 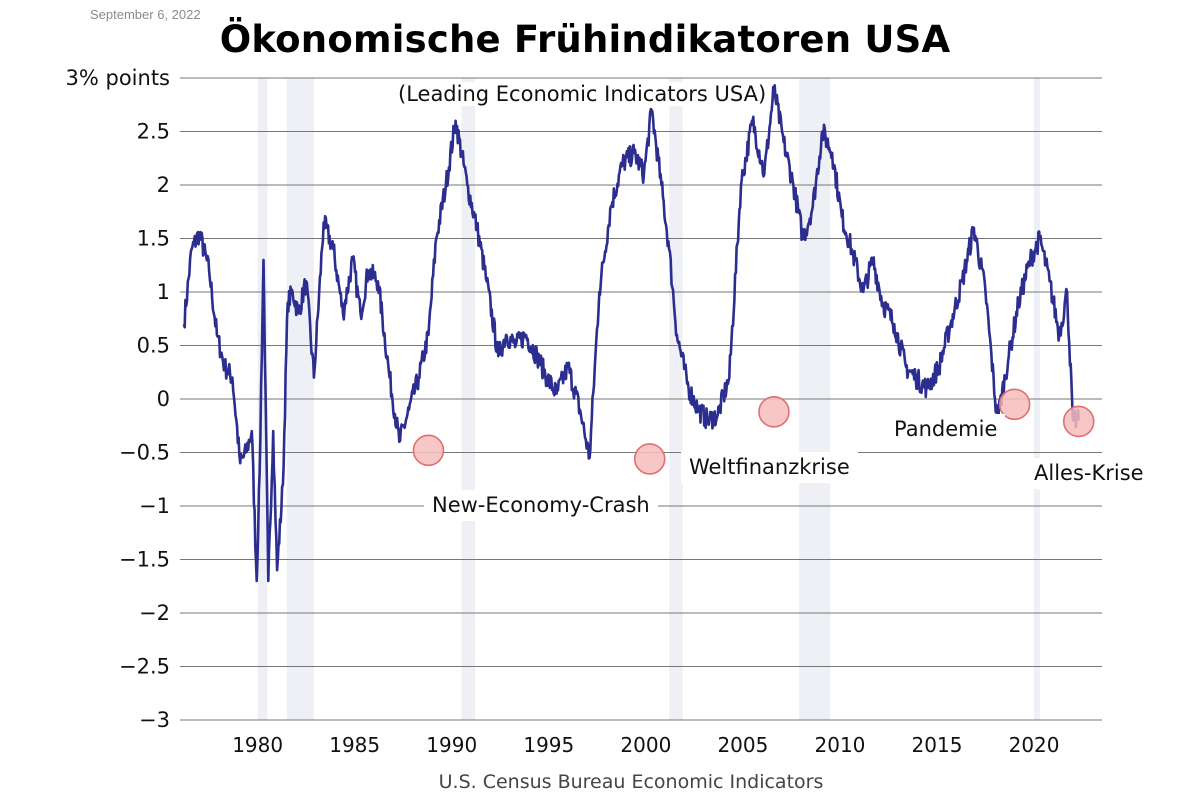 What do you see at coordinates (153, 239) in the screenshot?
I see `y-tick-label: 1.5` at bounding box center [153, 239].